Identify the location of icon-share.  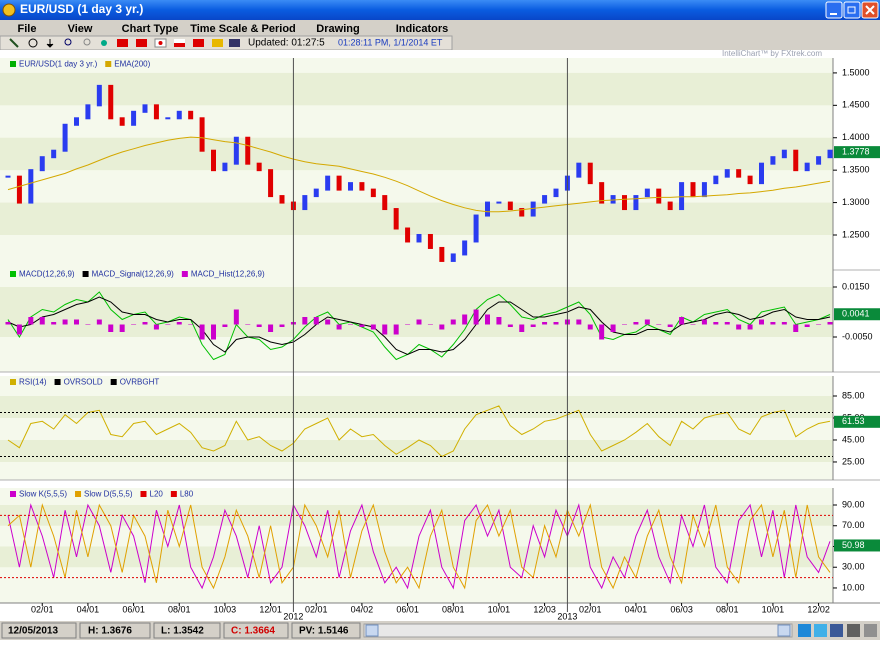
(804, 630).